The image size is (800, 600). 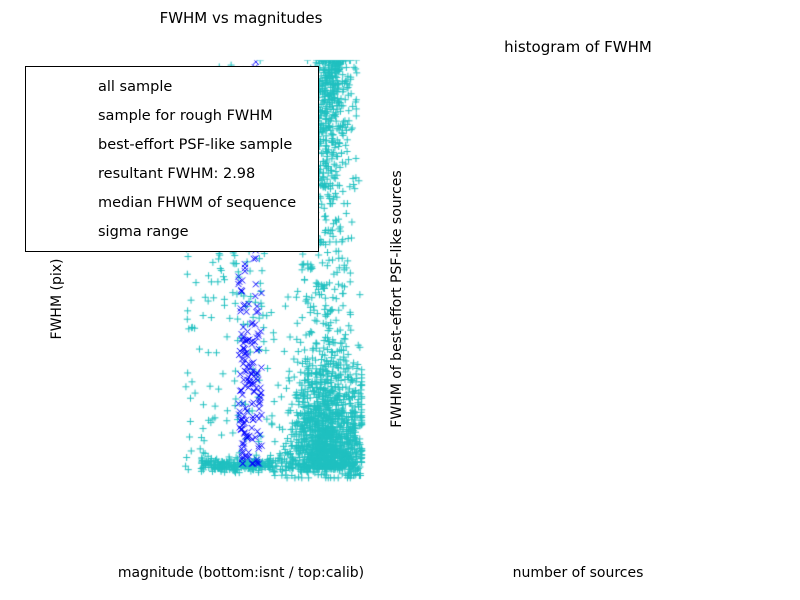 I want to click on right-ylabel: FWHM of best-effort PSF-like sources, so click(x=397, y=299).